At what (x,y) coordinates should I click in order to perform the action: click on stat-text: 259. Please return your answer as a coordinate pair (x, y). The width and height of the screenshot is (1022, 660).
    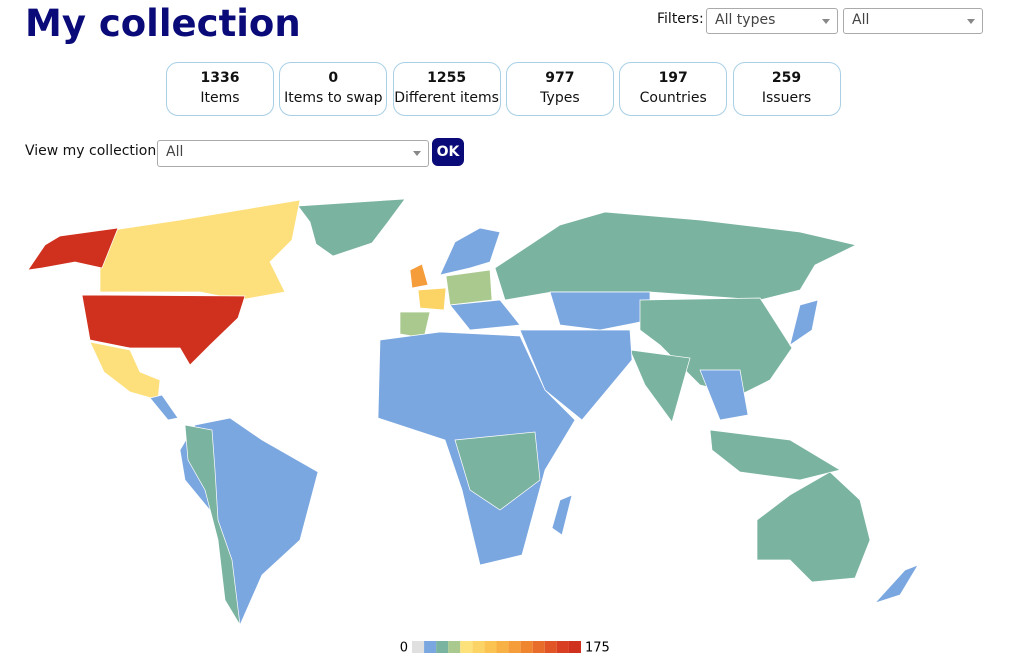
    Looking at the image, I should click on (786, 78).